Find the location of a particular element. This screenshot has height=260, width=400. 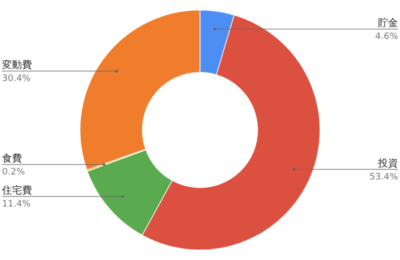

slice-label: 投資 is located at coordinates (387, 163).